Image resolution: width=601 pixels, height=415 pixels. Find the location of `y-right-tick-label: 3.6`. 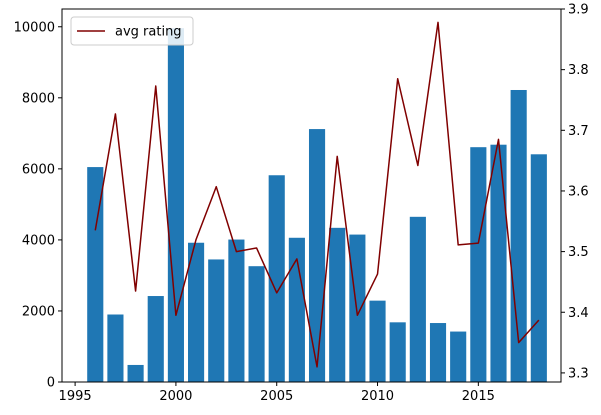

y-right-tick-label: 3.6 is located at coordinates (578, 191).